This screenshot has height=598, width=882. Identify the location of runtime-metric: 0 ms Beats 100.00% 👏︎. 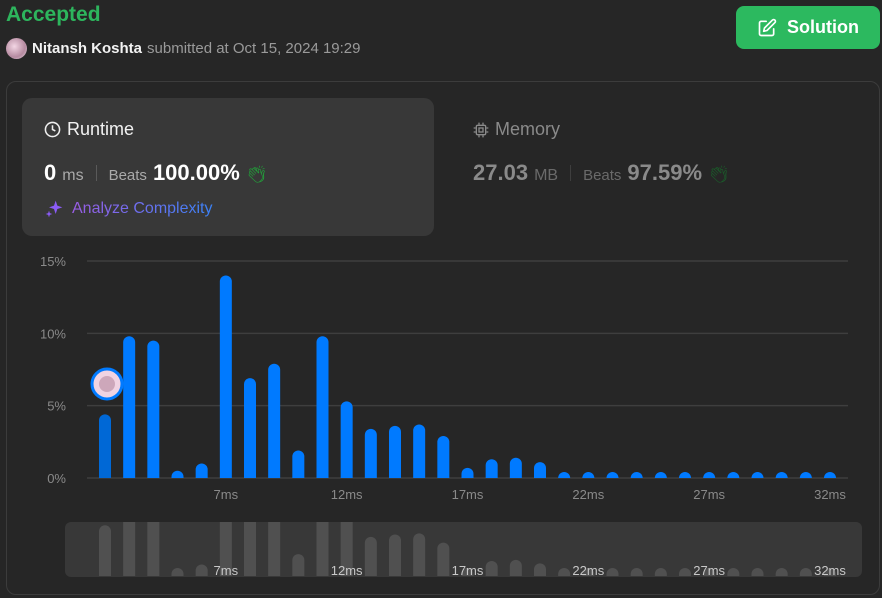
(155, 173).